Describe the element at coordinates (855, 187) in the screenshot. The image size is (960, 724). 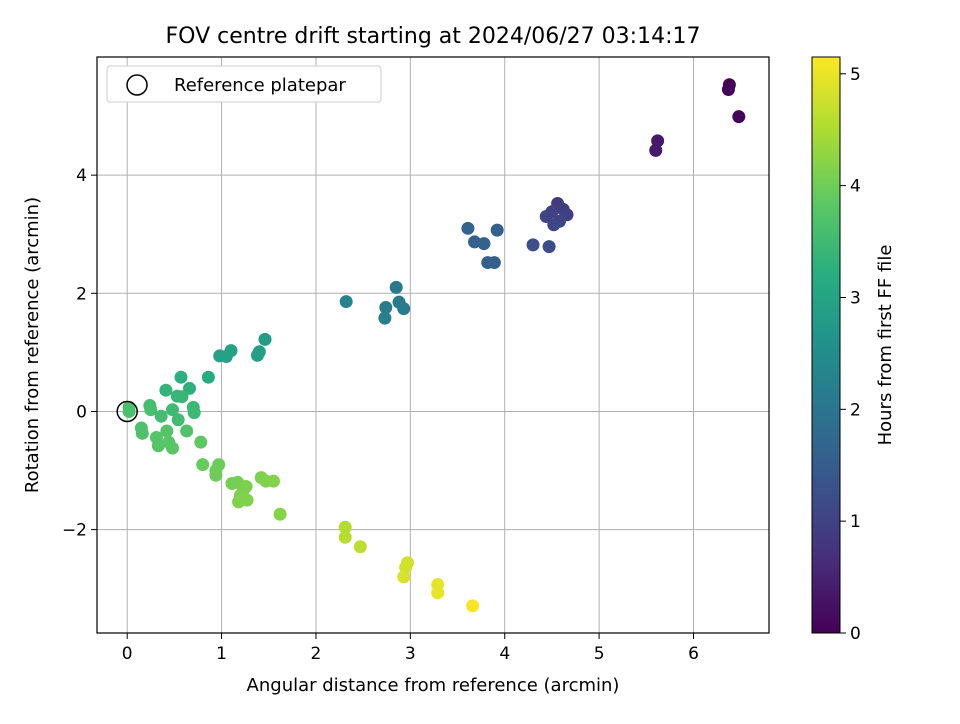
I see `colorbar-tick-label: 4` at that location.